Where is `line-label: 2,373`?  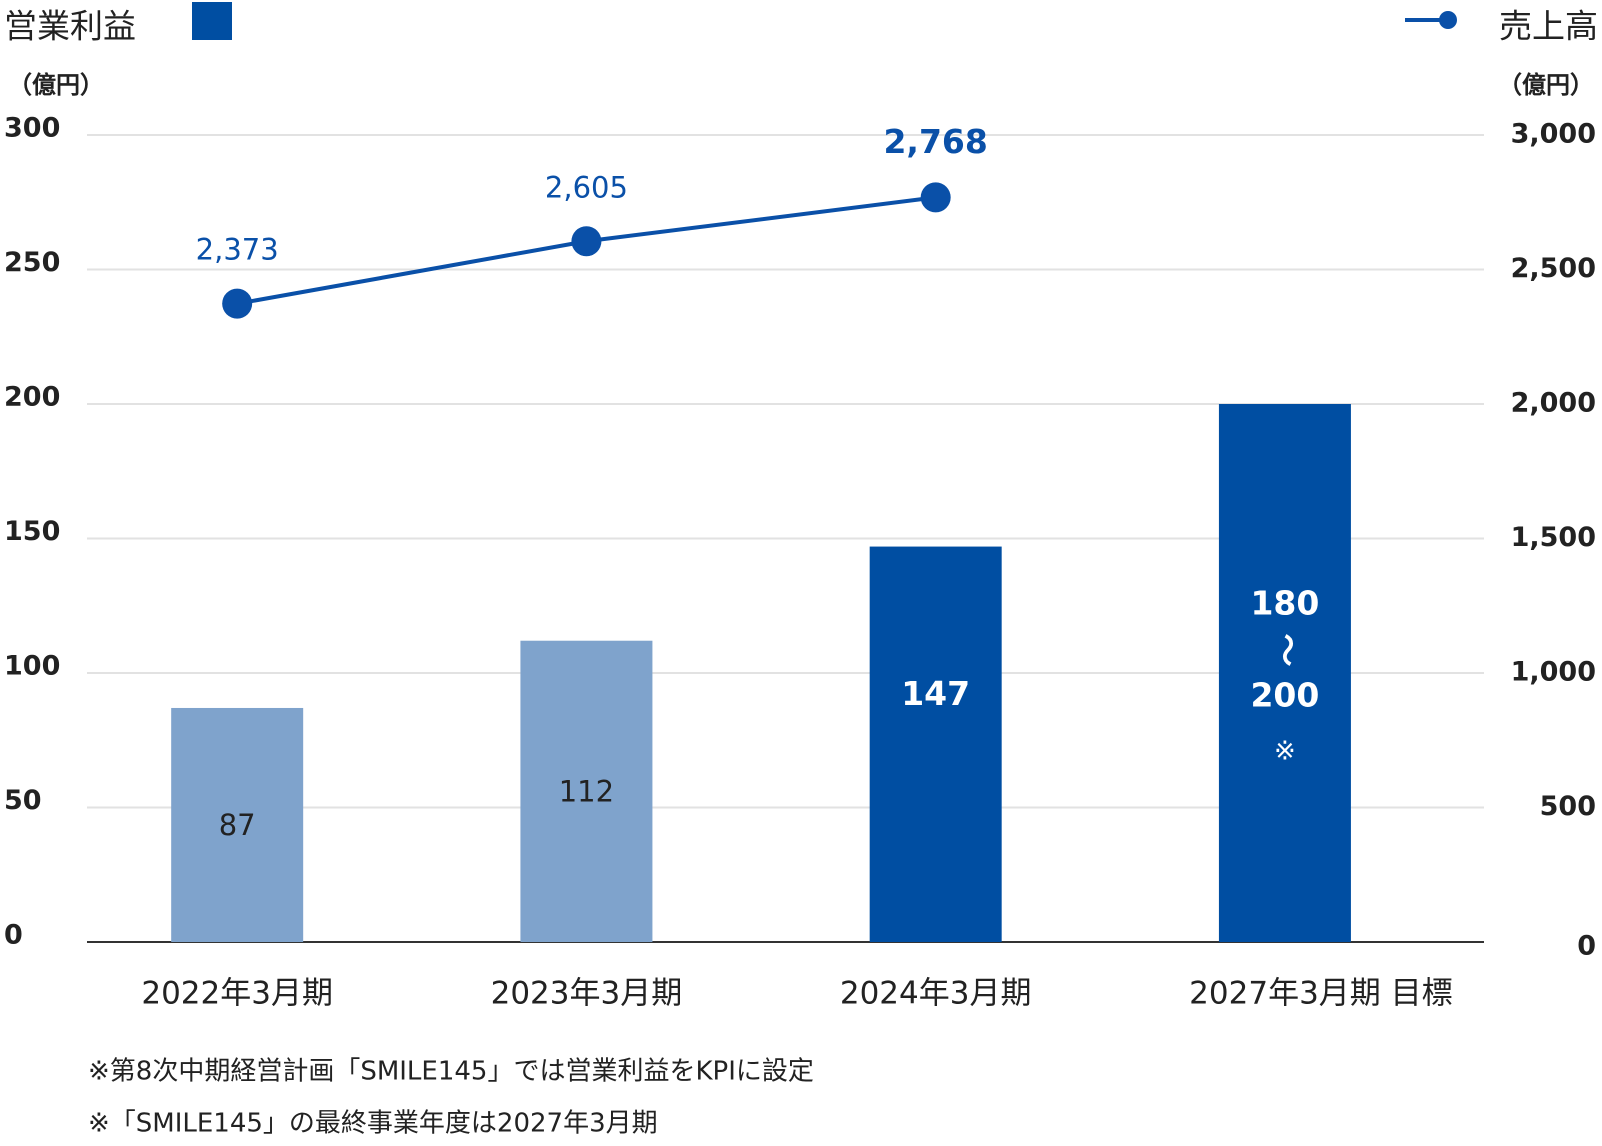
line-label: 2,373 is located at coordinates (237, 250).